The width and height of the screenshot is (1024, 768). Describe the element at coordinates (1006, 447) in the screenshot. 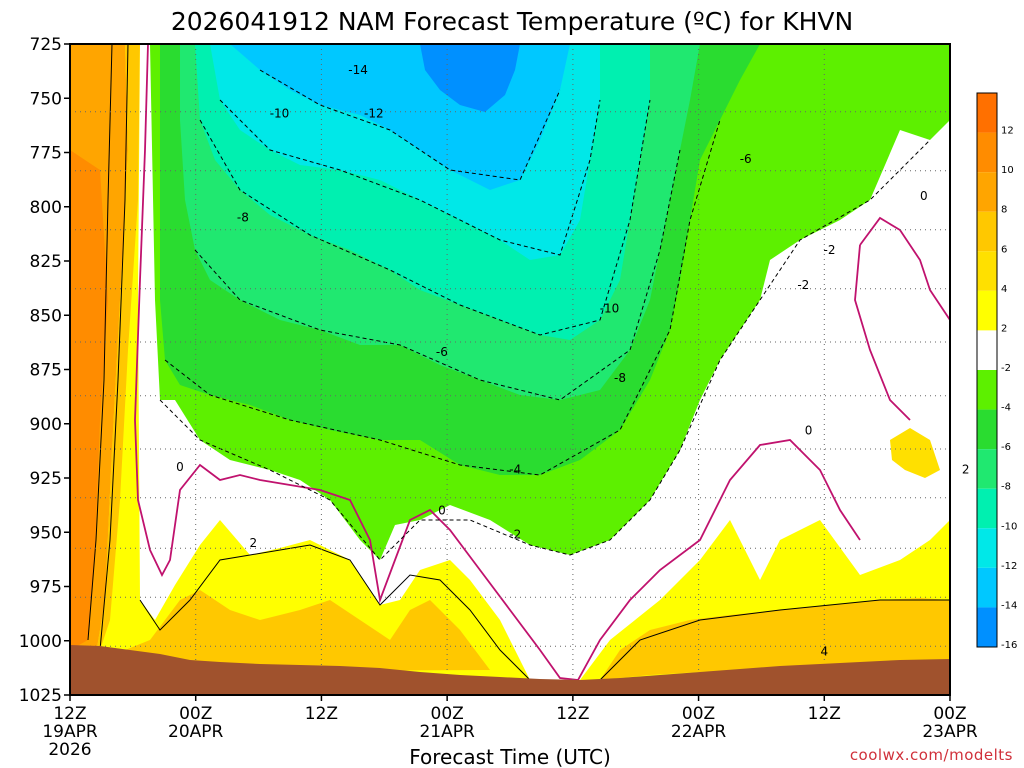

I see `colorbar-label: -6` at that location.